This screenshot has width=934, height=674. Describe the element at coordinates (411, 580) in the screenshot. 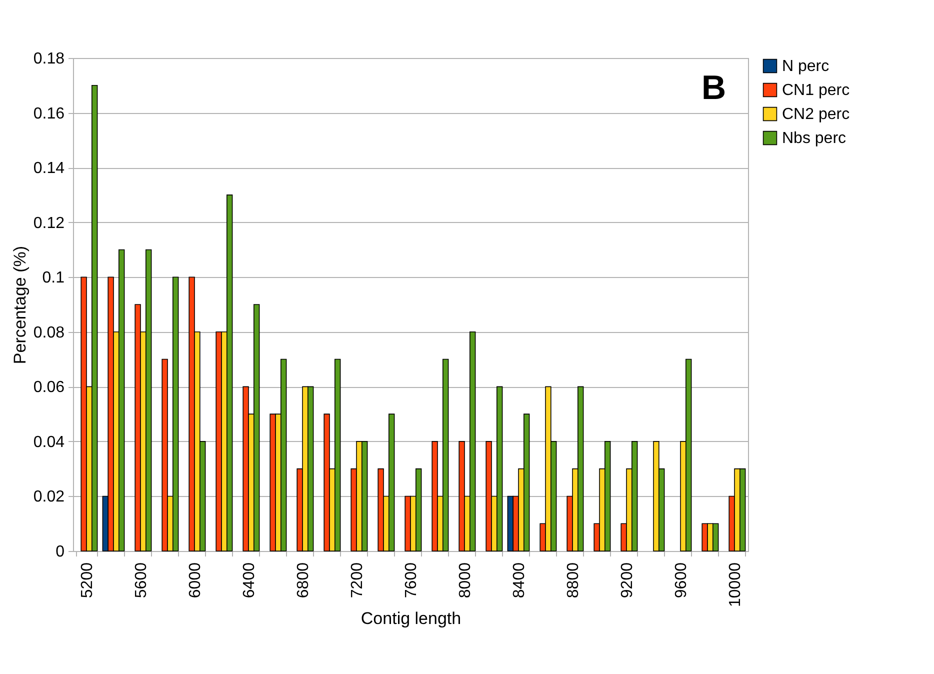

I see `x-tick-label: 7600` at that location.